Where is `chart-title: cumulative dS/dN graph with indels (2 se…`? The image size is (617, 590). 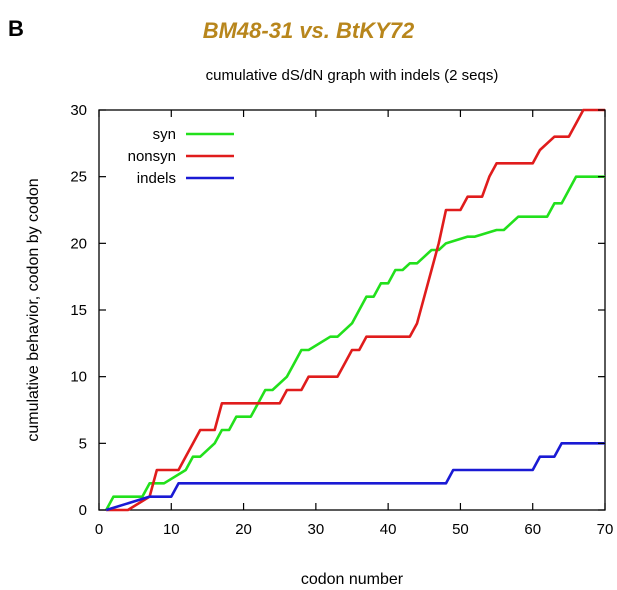
chart-title: cumulative dS/dN graph with indels (2 se… is located at coordinates (352, 75).